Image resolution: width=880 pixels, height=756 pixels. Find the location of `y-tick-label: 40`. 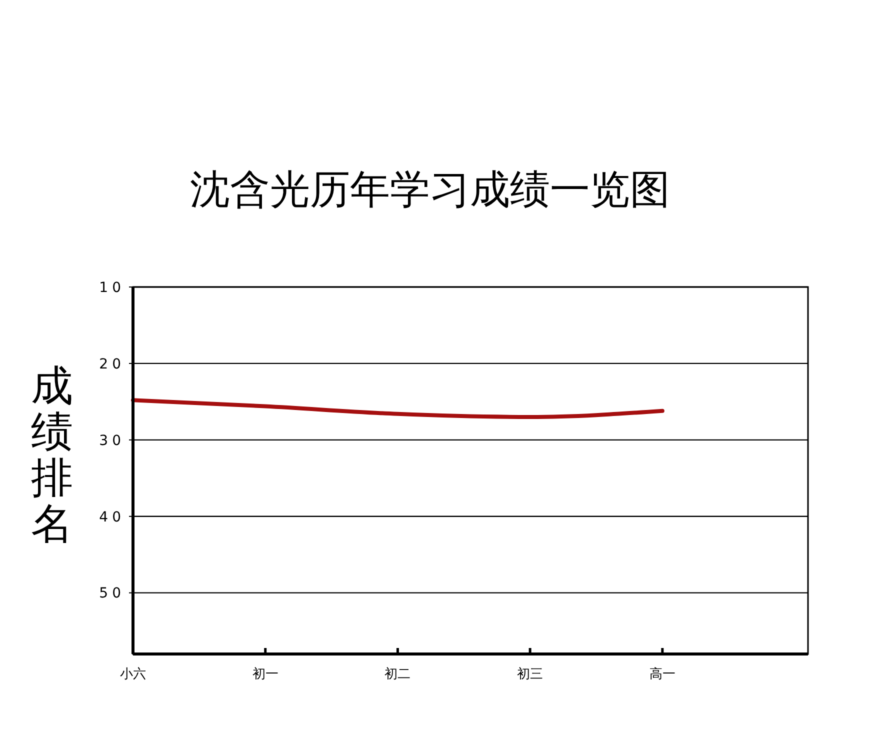

y-tick-label: 40 is located at coordinates (112, 517).